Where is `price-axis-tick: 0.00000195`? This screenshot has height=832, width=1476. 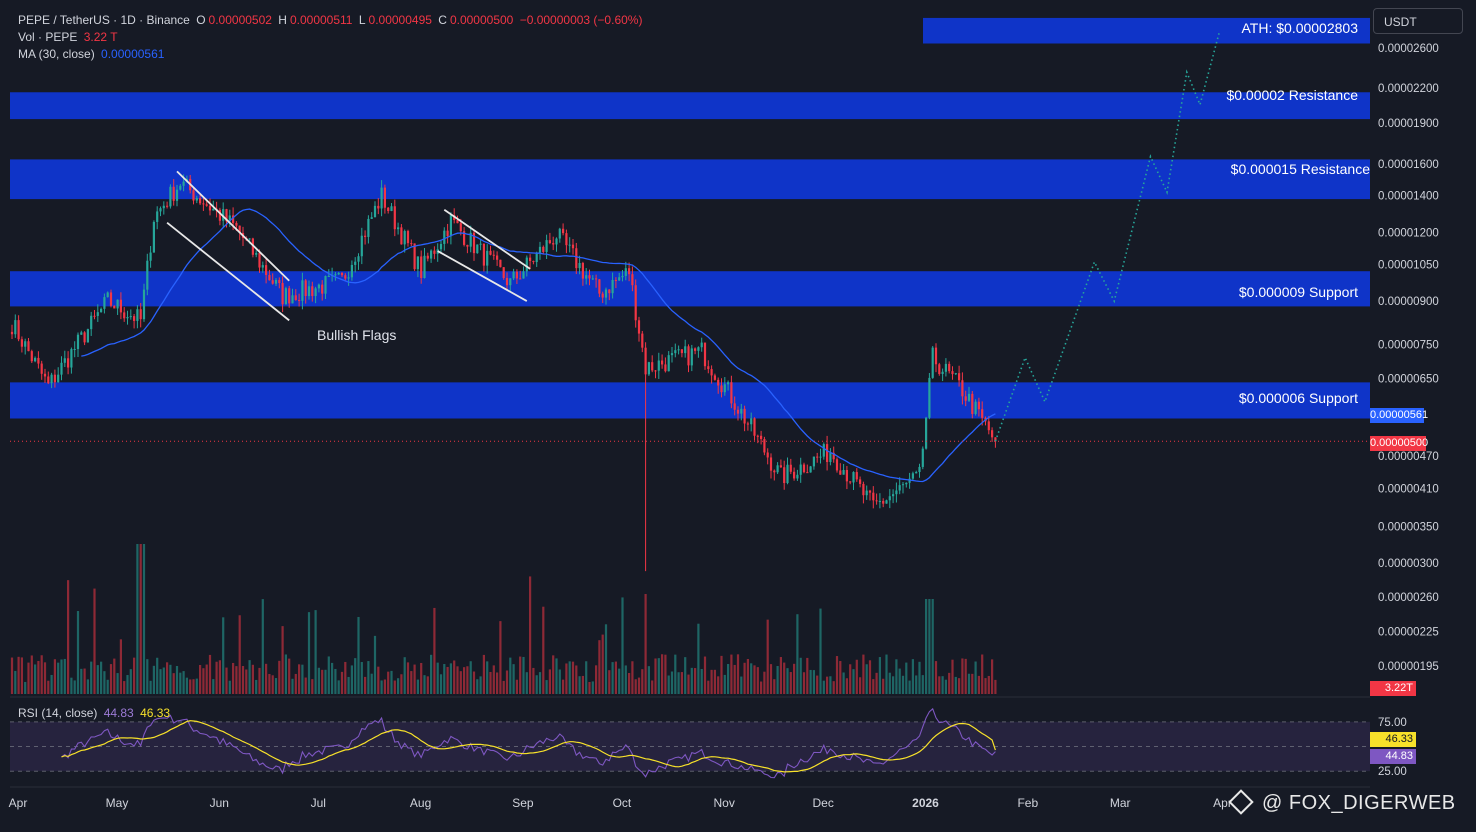 price-axis-tick: 0.00000195 is located at coordinates (1408, 667).